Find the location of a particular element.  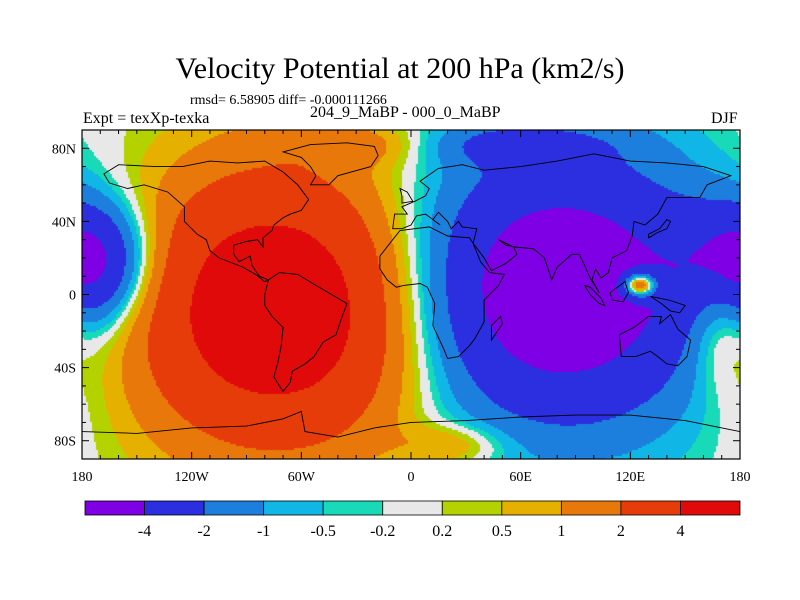

coastline-eurasia is located at coordinates (562, 223).